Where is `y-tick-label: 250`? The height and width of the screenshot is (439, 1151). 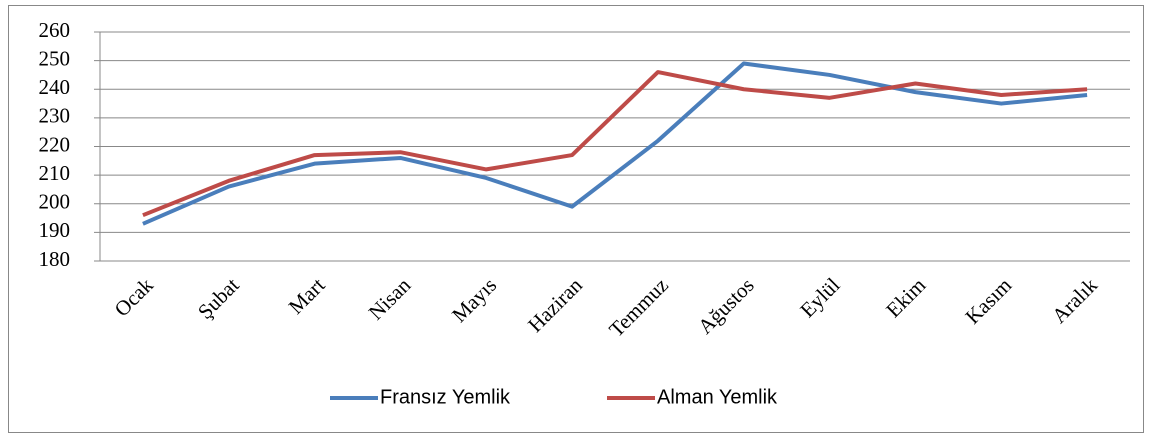
y-tick-label: 250 is located at coordinates (55, 58).